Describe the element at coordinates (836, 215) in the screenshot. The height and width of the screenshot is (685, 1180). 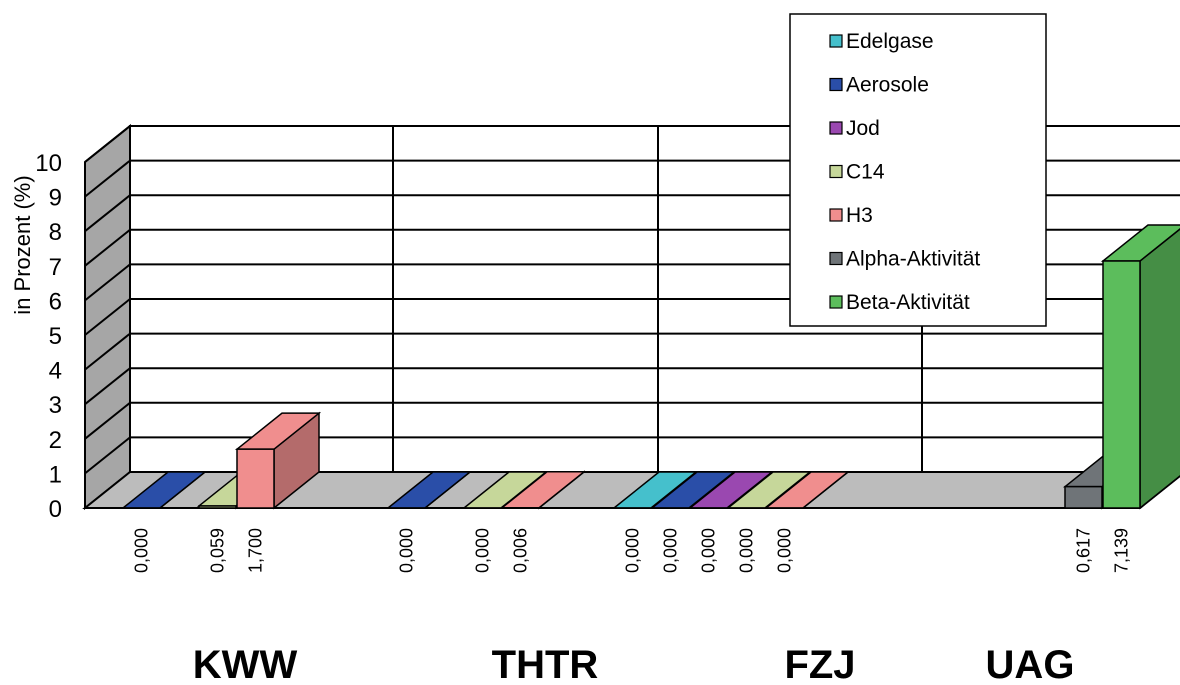
I see `legend-swatch-h3` at that location.